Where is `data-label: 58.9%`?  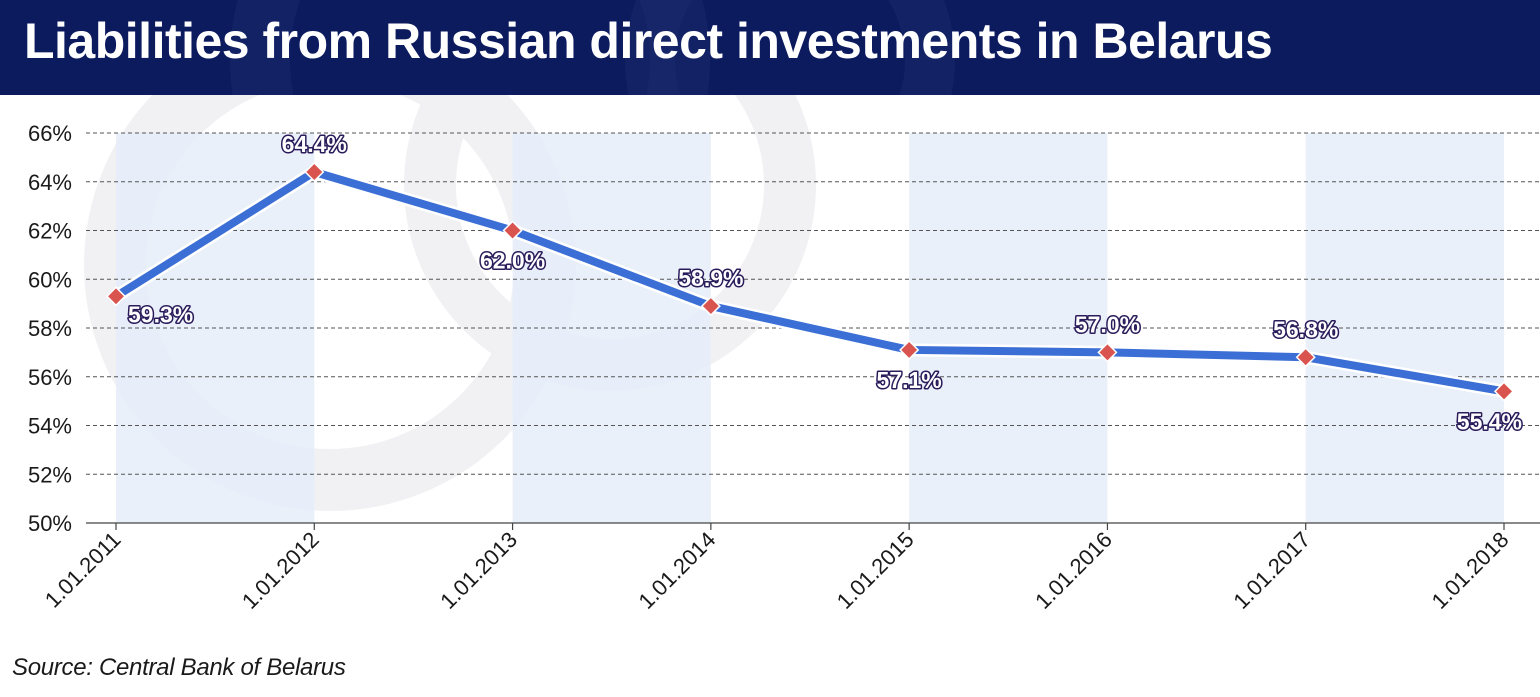 data-label: 58.9% is located at coordinates (710, 278).